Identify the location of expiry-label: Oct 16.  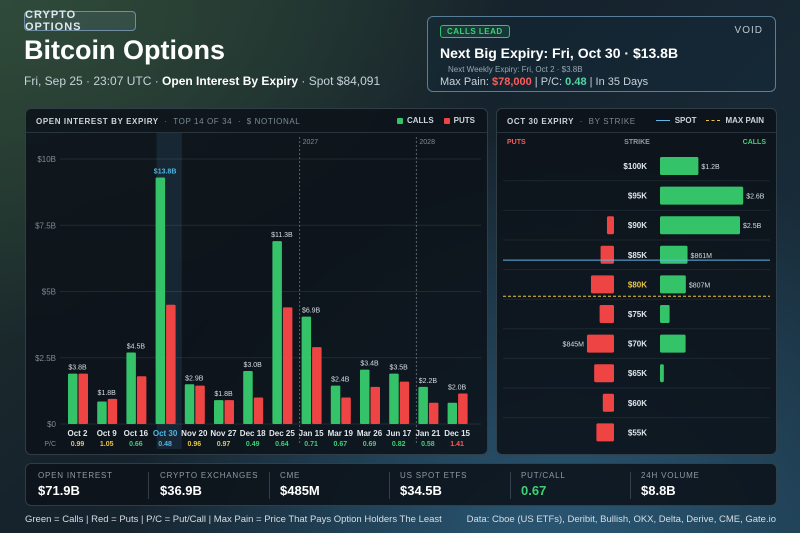
(136, 433).